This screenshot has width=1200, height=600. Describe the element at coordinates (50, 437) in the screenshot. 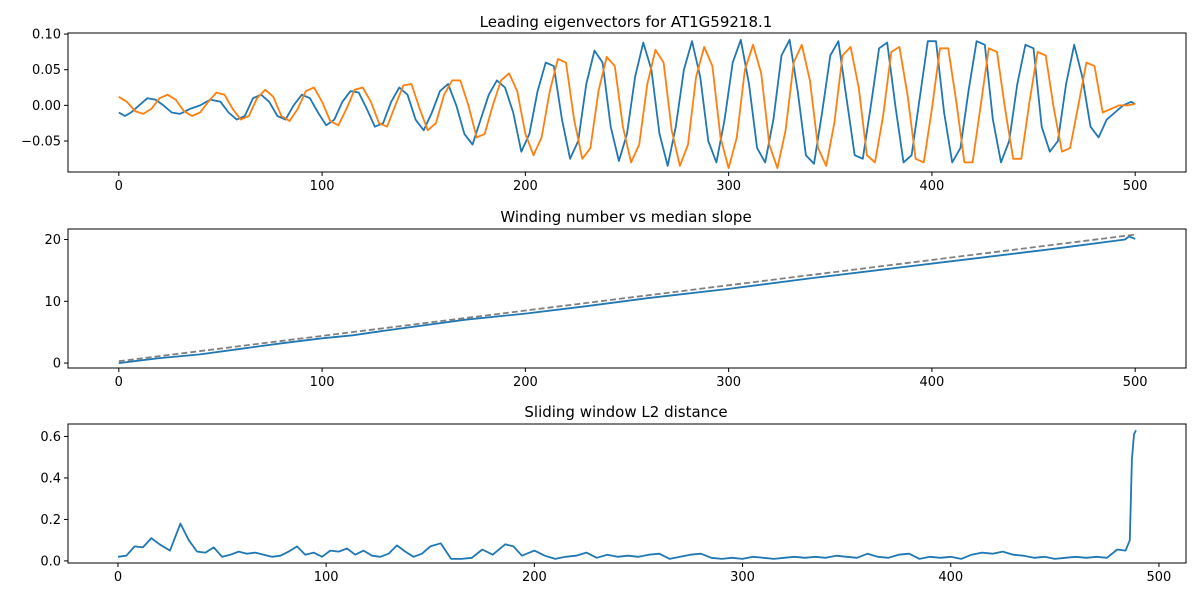

I see `y-tick-label: 0.6` at that location.